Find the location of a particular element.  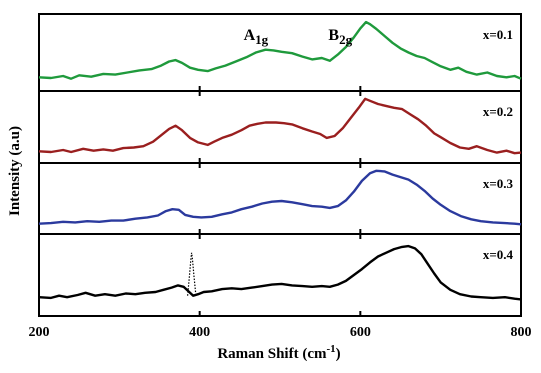

x-axis-label: Raman Shift (cm-1) is located at coordinates (278, 352).